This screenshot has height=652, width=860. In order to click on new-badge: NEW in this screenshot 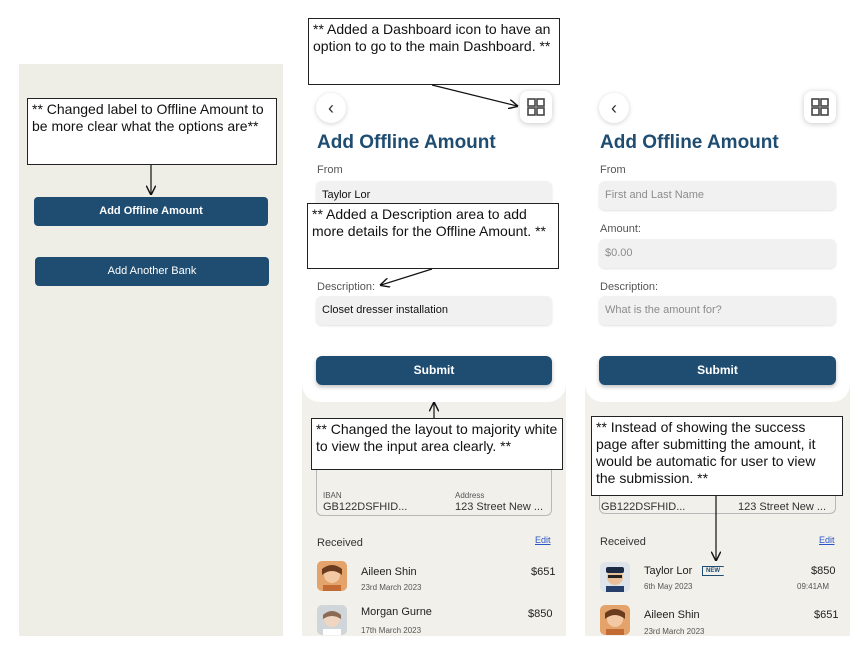, I will do `click(713, 571)`.